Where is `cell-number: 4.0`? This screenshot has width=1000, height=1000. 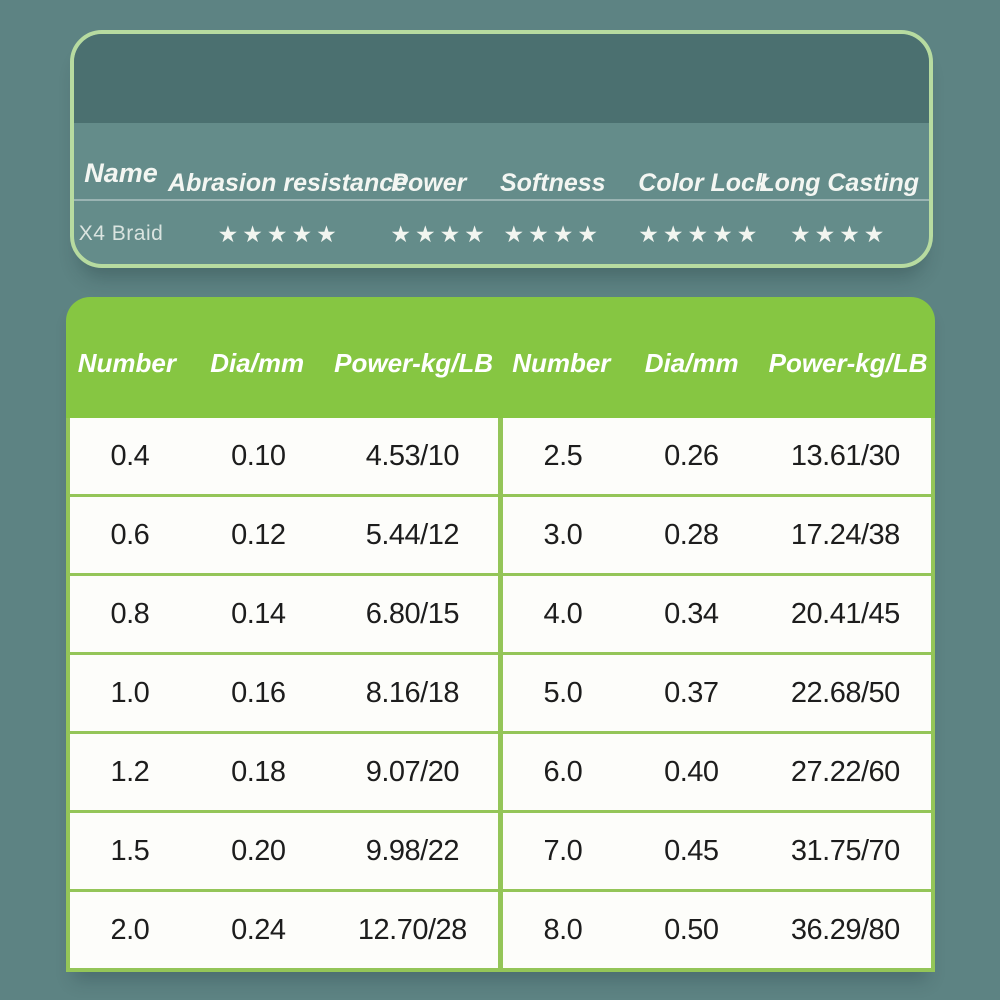
cell-number: 4.0 is located at coordinates (563, 613).